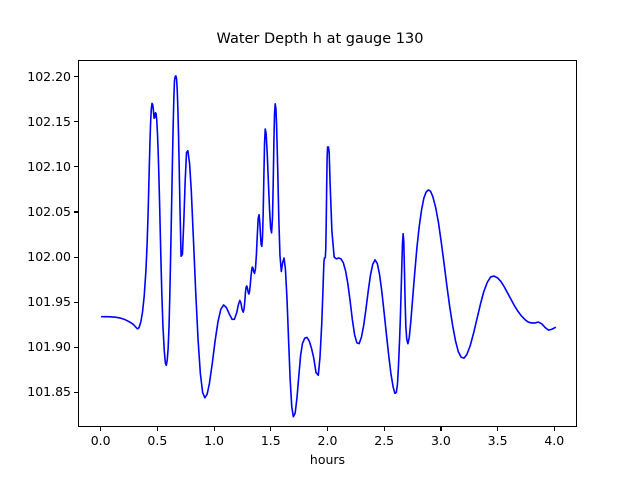 This screenshot has height=480, width=640. I want to click on x-tick-label: 2.5, so click(384, 440).